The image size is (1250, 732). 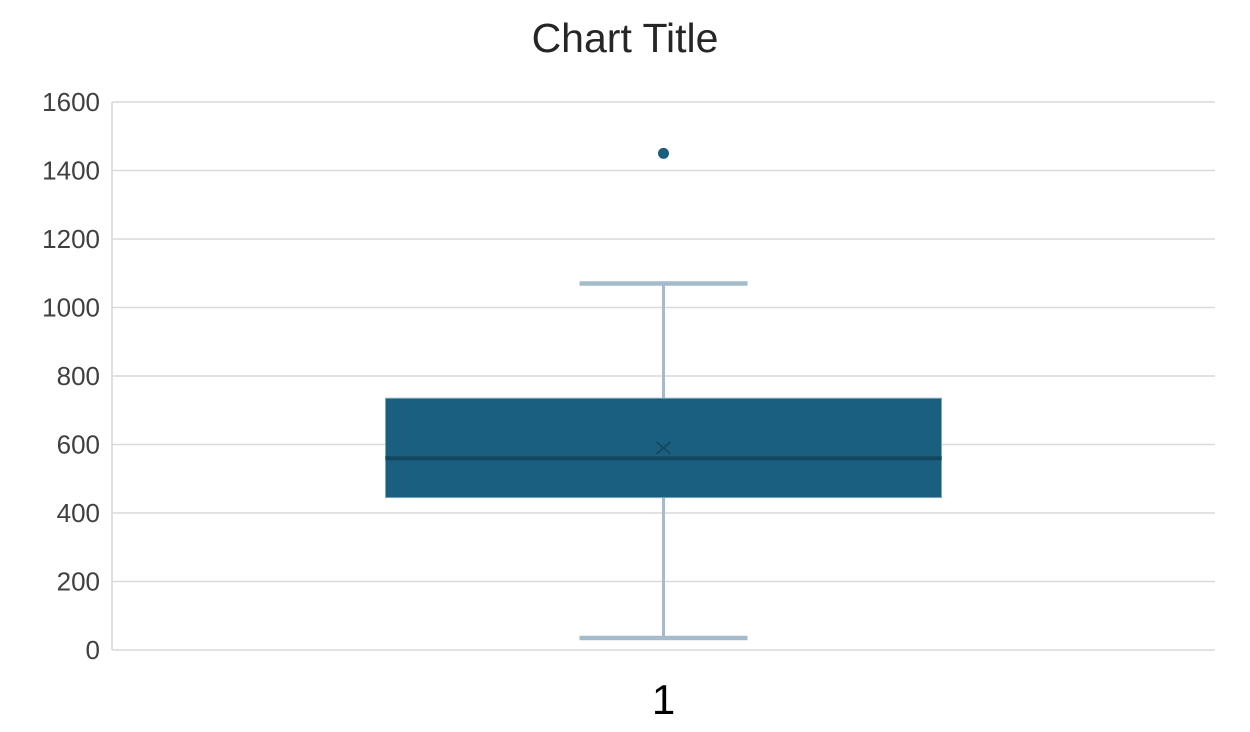 What do you see at coordinates (71, 239) in the screenshot?
I see `y-tick-label: 1200` at bounding box center [71, 239].